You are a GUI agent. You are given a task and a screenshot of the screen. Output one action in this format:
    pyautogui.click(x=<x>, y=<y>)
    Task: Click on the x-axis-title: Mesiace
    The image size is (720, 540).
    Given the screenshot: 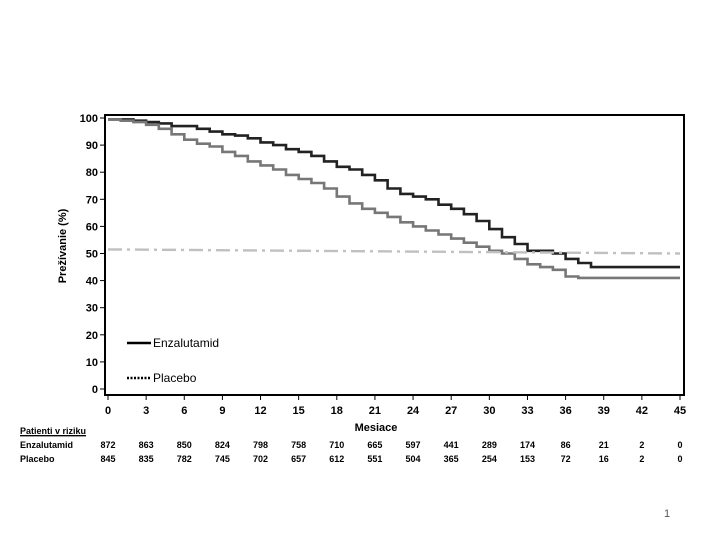 What is the action you would take?
    pyautogui.click(x=376, y=428)
    